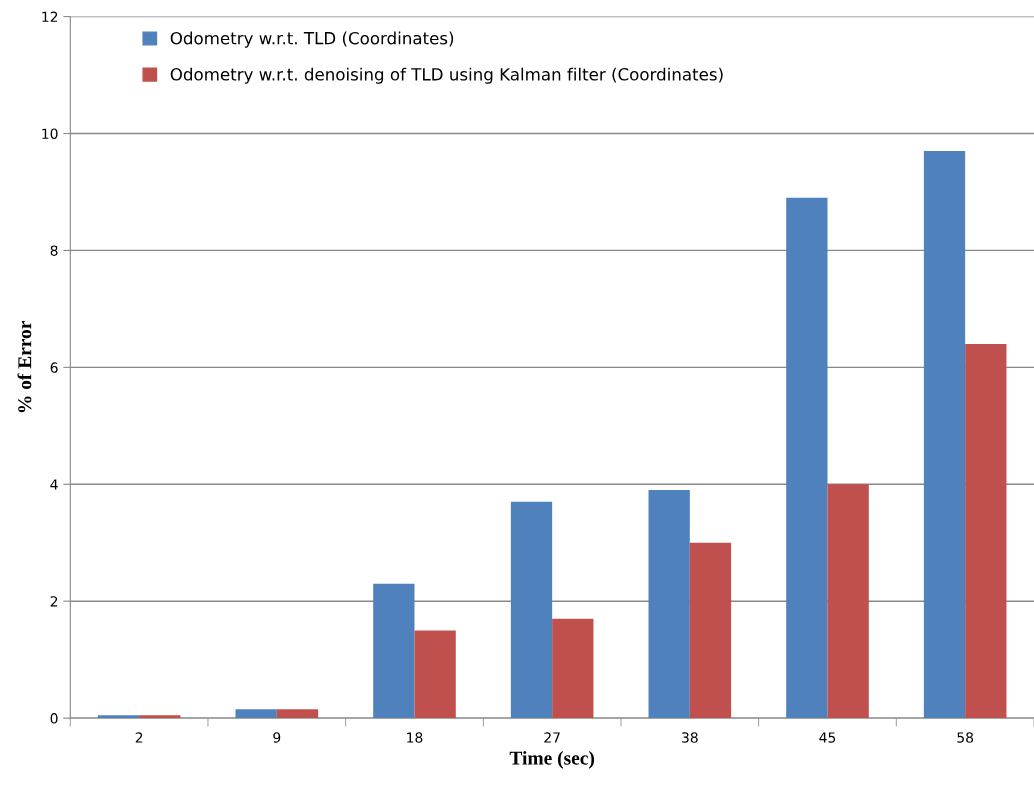 Image resolution: width=1034 pixels, height=790 pixels. Describe the element at coordinates (24, 366) in the screenshot. I see `y-axis-title: % of Error` at that location.